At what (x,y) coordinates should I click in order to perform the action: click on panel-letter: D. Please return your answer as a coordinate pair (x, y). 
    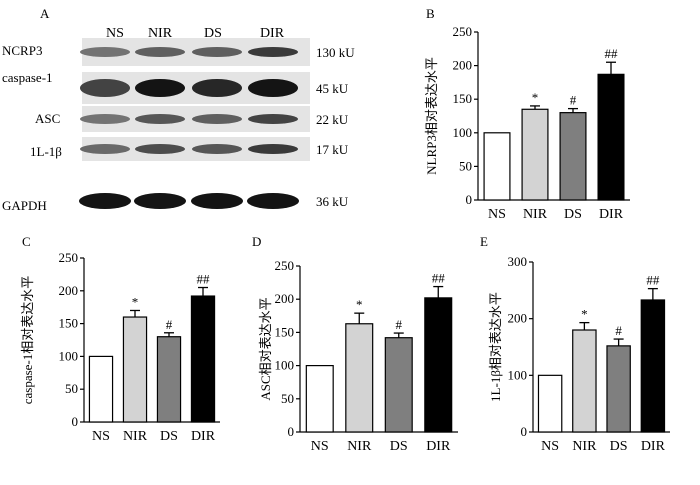
    Looking at the image, I should click on (256, 241).